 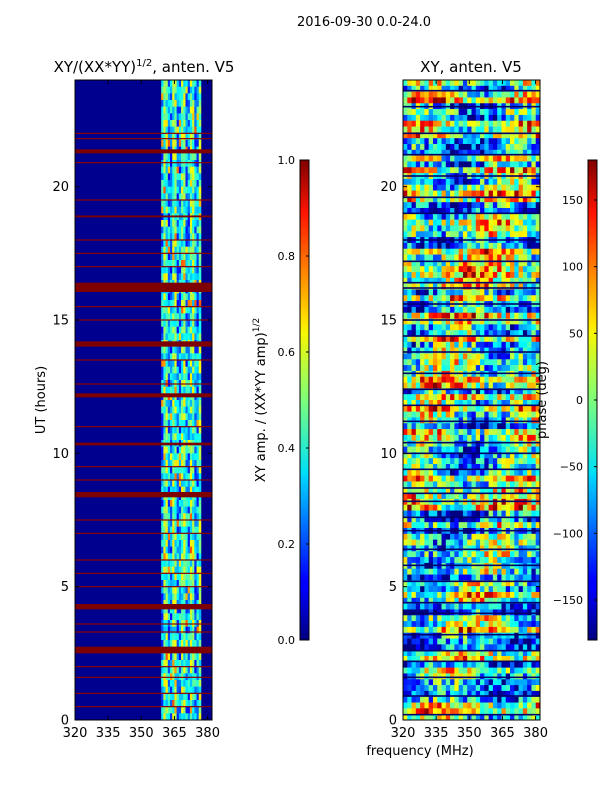 What do you see at coordinates (144, 67) in the screenshot?
I see `amplitude-panel-title: XY/(XX*YY)1/2, anten. V5` at bounding box center [144, 67].